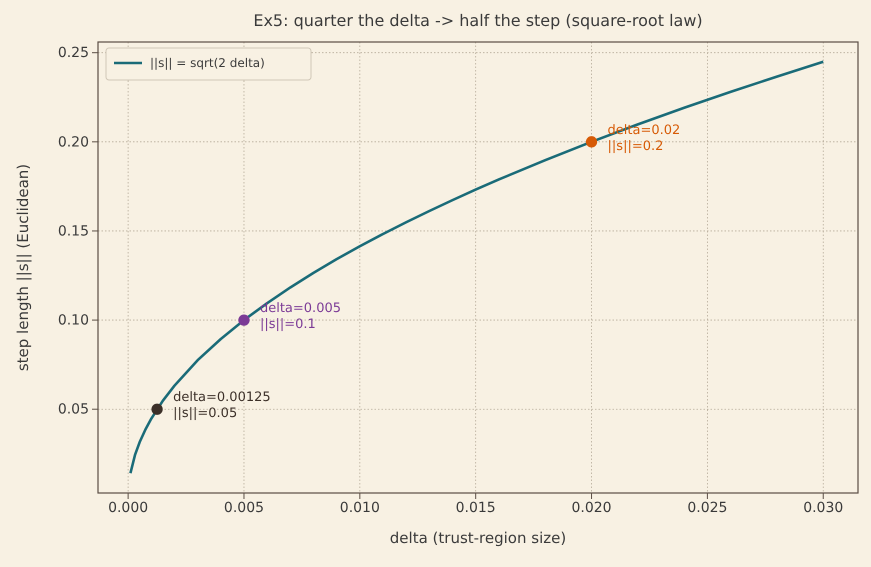 The height and width of the screenshot is (567, 871). Describe the element at coordinates (478, 20) in the screenshot. I see `chart-title: Ex5: quarter the delta -> half the step (square-root law)` at that location.